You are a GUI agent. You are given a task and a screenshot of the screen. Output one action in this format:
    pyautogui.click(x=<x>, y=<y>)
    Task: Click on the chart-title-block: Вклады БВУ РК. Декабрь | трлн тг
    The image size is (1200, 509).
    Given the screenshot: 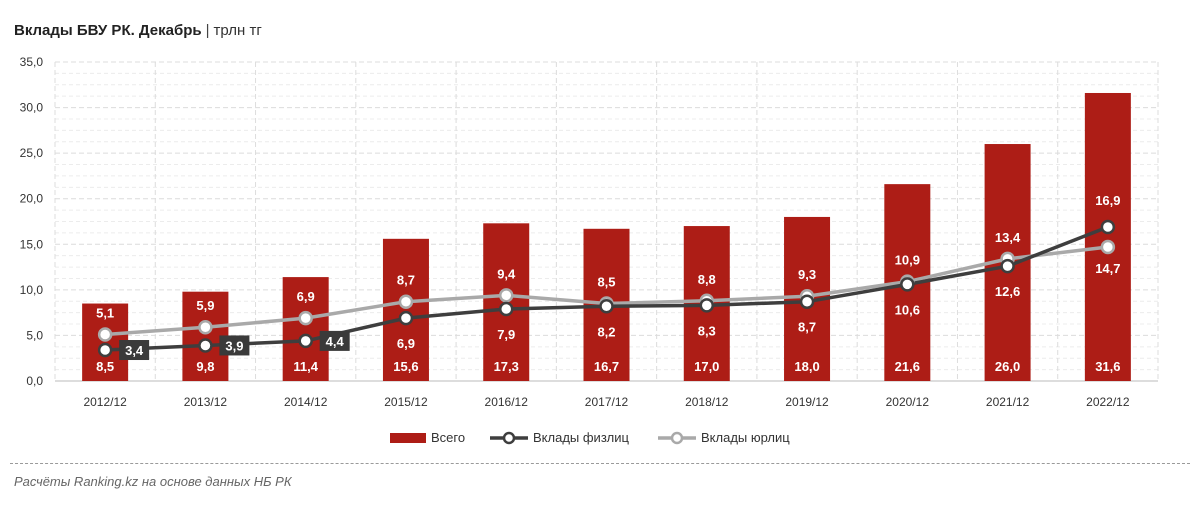 What is the action you would take?
    pyautogui.click(x=138, y=30)
    